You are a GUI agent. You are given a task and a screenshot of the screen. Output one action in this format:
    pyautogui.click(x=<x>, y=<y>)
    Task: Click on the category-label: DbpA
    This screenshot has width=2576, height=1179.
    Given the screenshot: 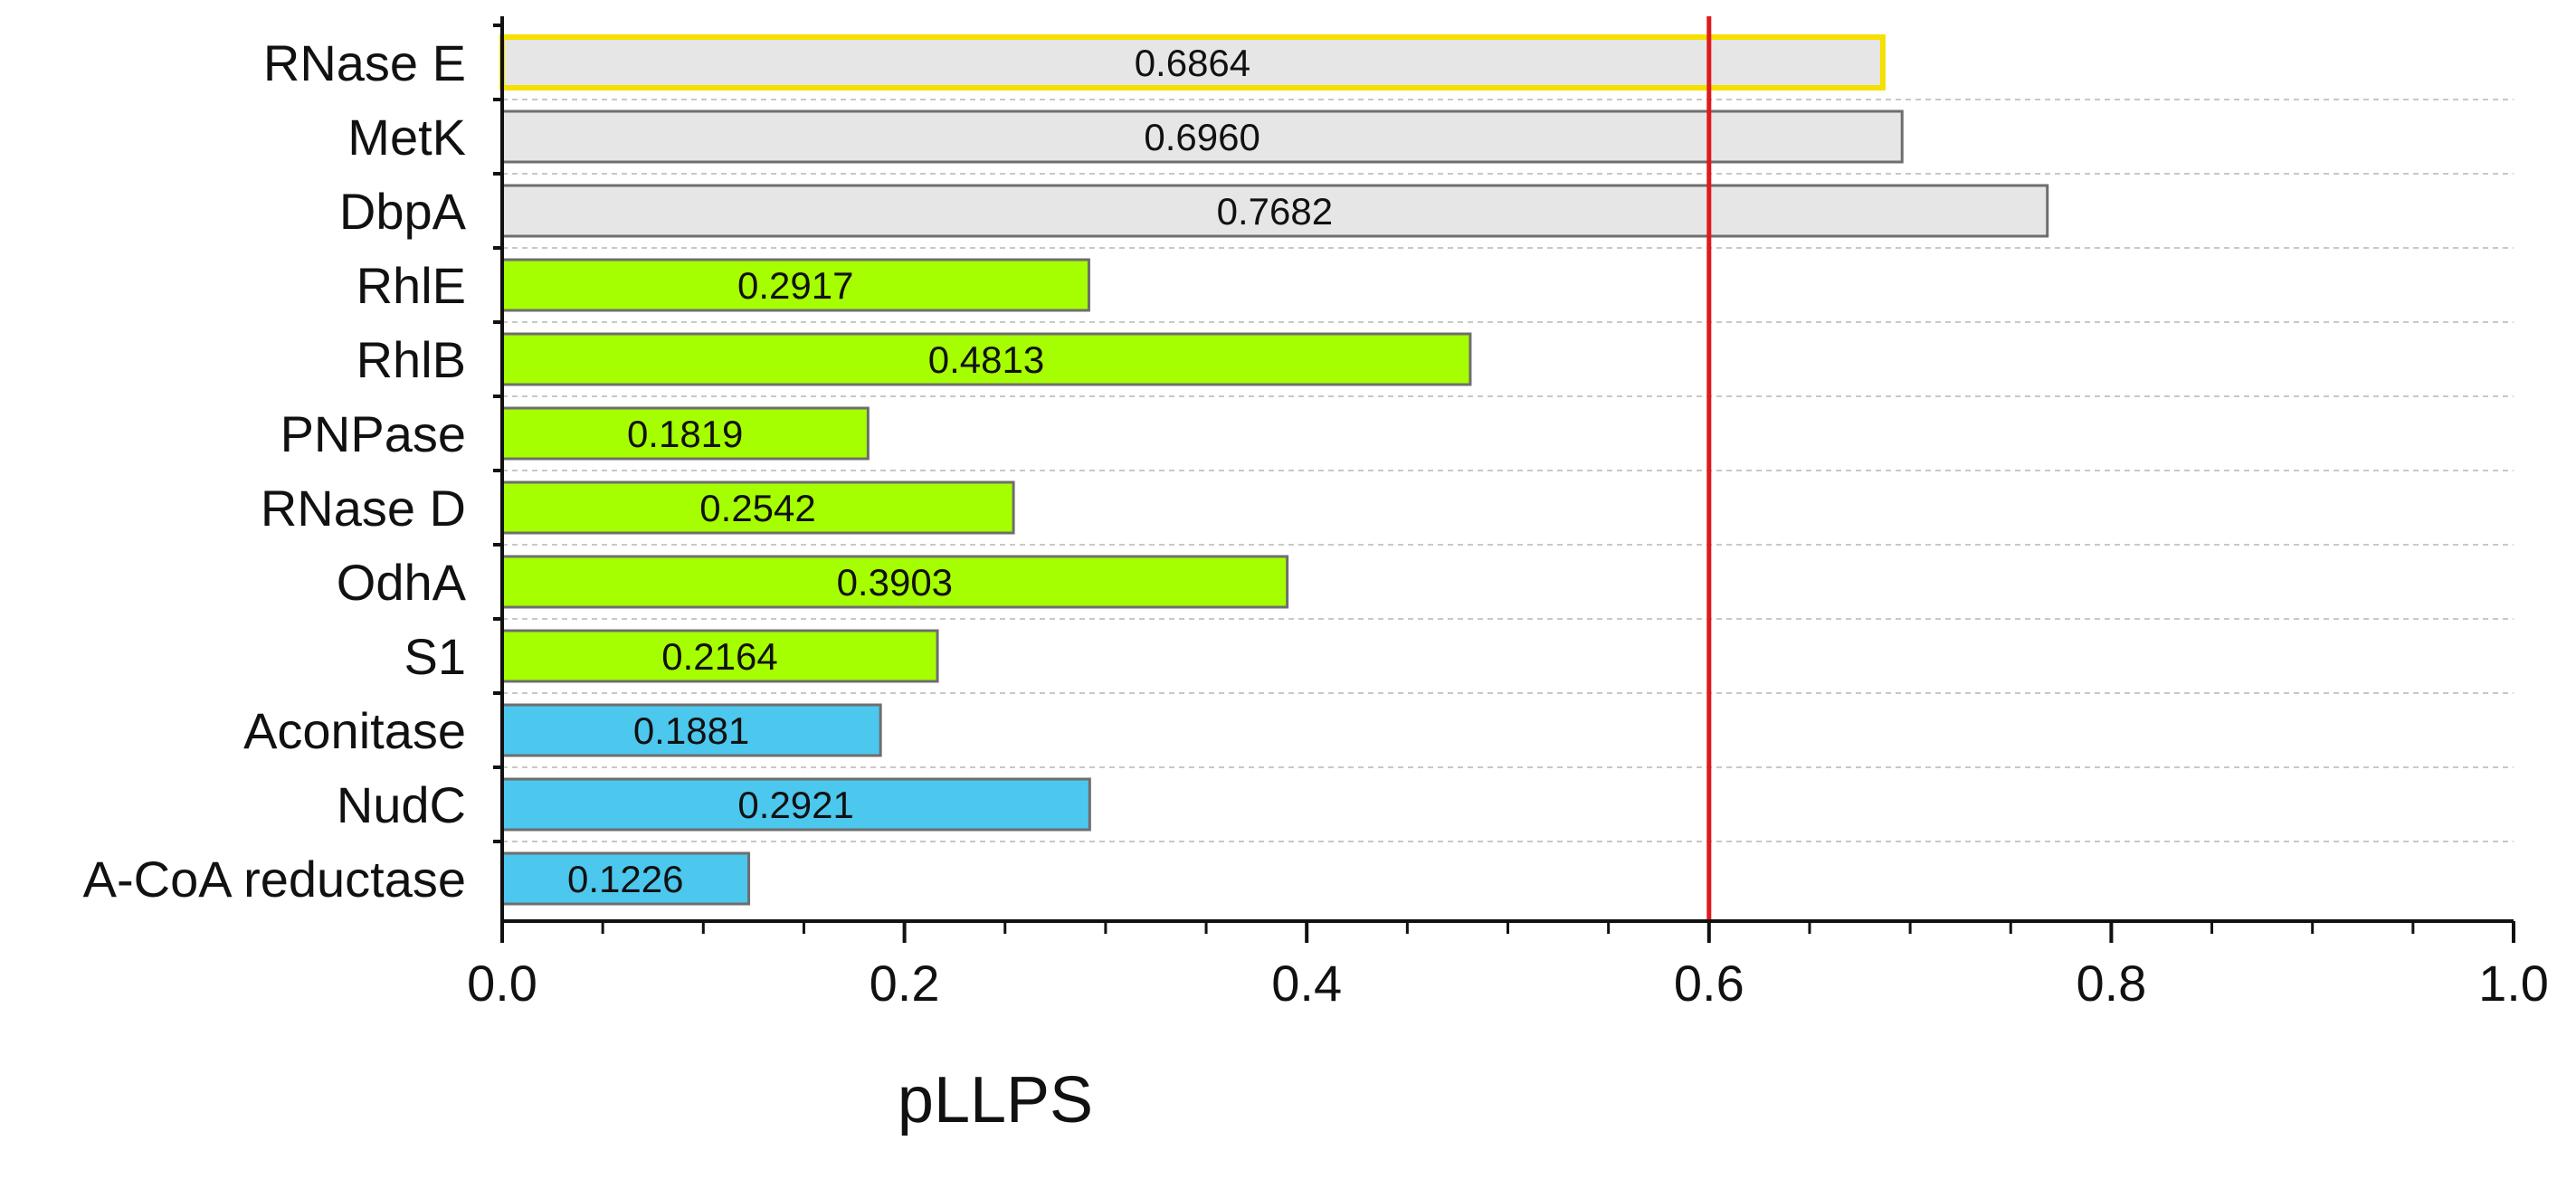 What is the action you would take?
    pyautogui.click(x=403, y=211)
    